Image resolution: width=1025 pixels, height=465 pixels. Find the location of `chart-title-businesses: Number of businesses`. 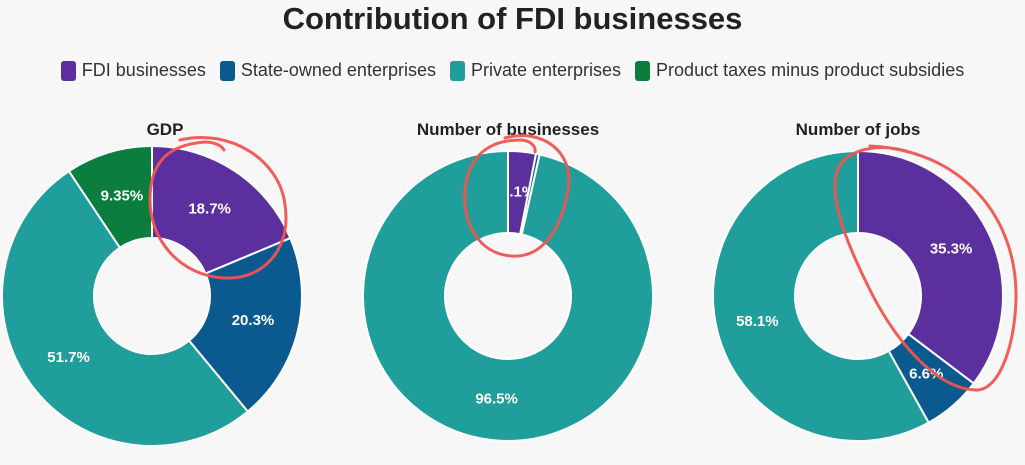

chart-title-businesses: Number of businesses is located at coordinates (508, 129).